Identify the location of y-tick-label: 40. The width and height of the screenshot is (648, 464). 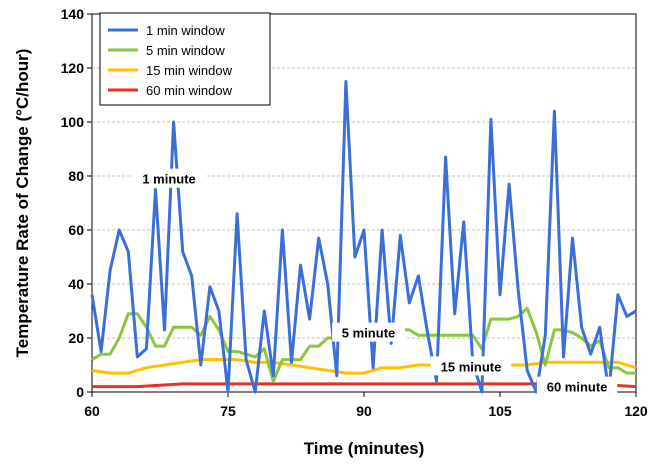
(76, 284).